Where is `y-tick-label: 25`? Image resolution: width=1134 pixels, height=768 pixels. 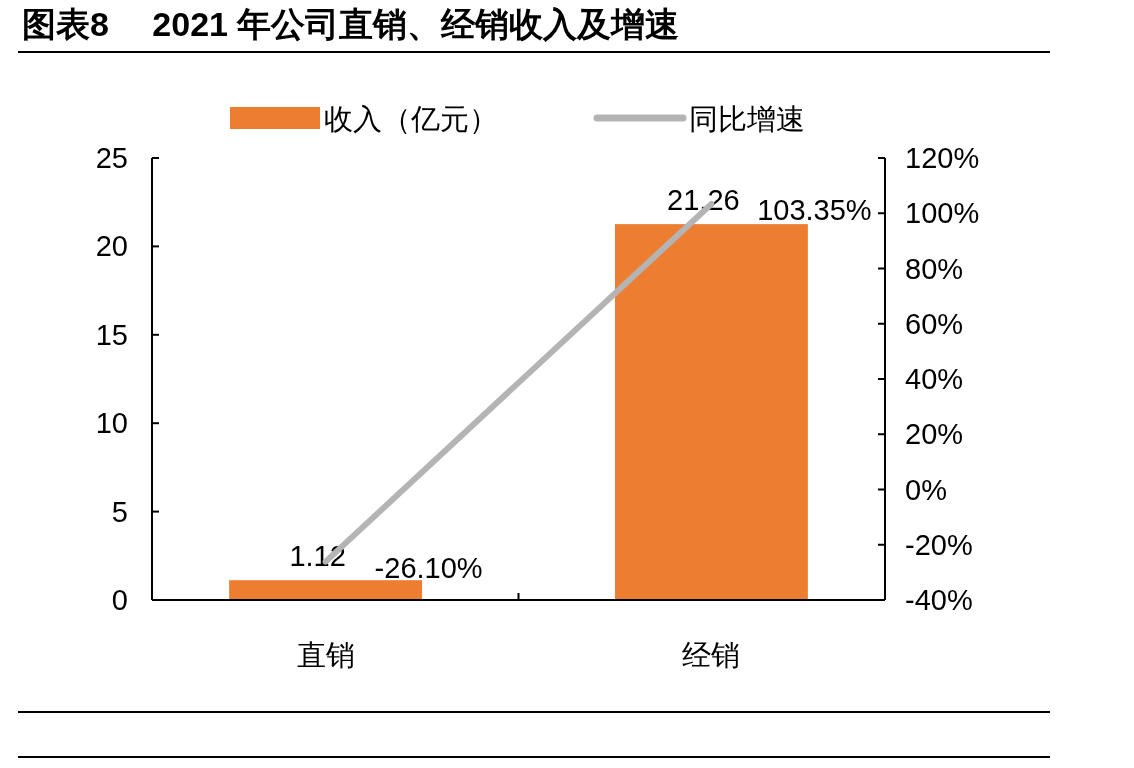 y-tick-label: 25 is located at coordinates (111, 158).